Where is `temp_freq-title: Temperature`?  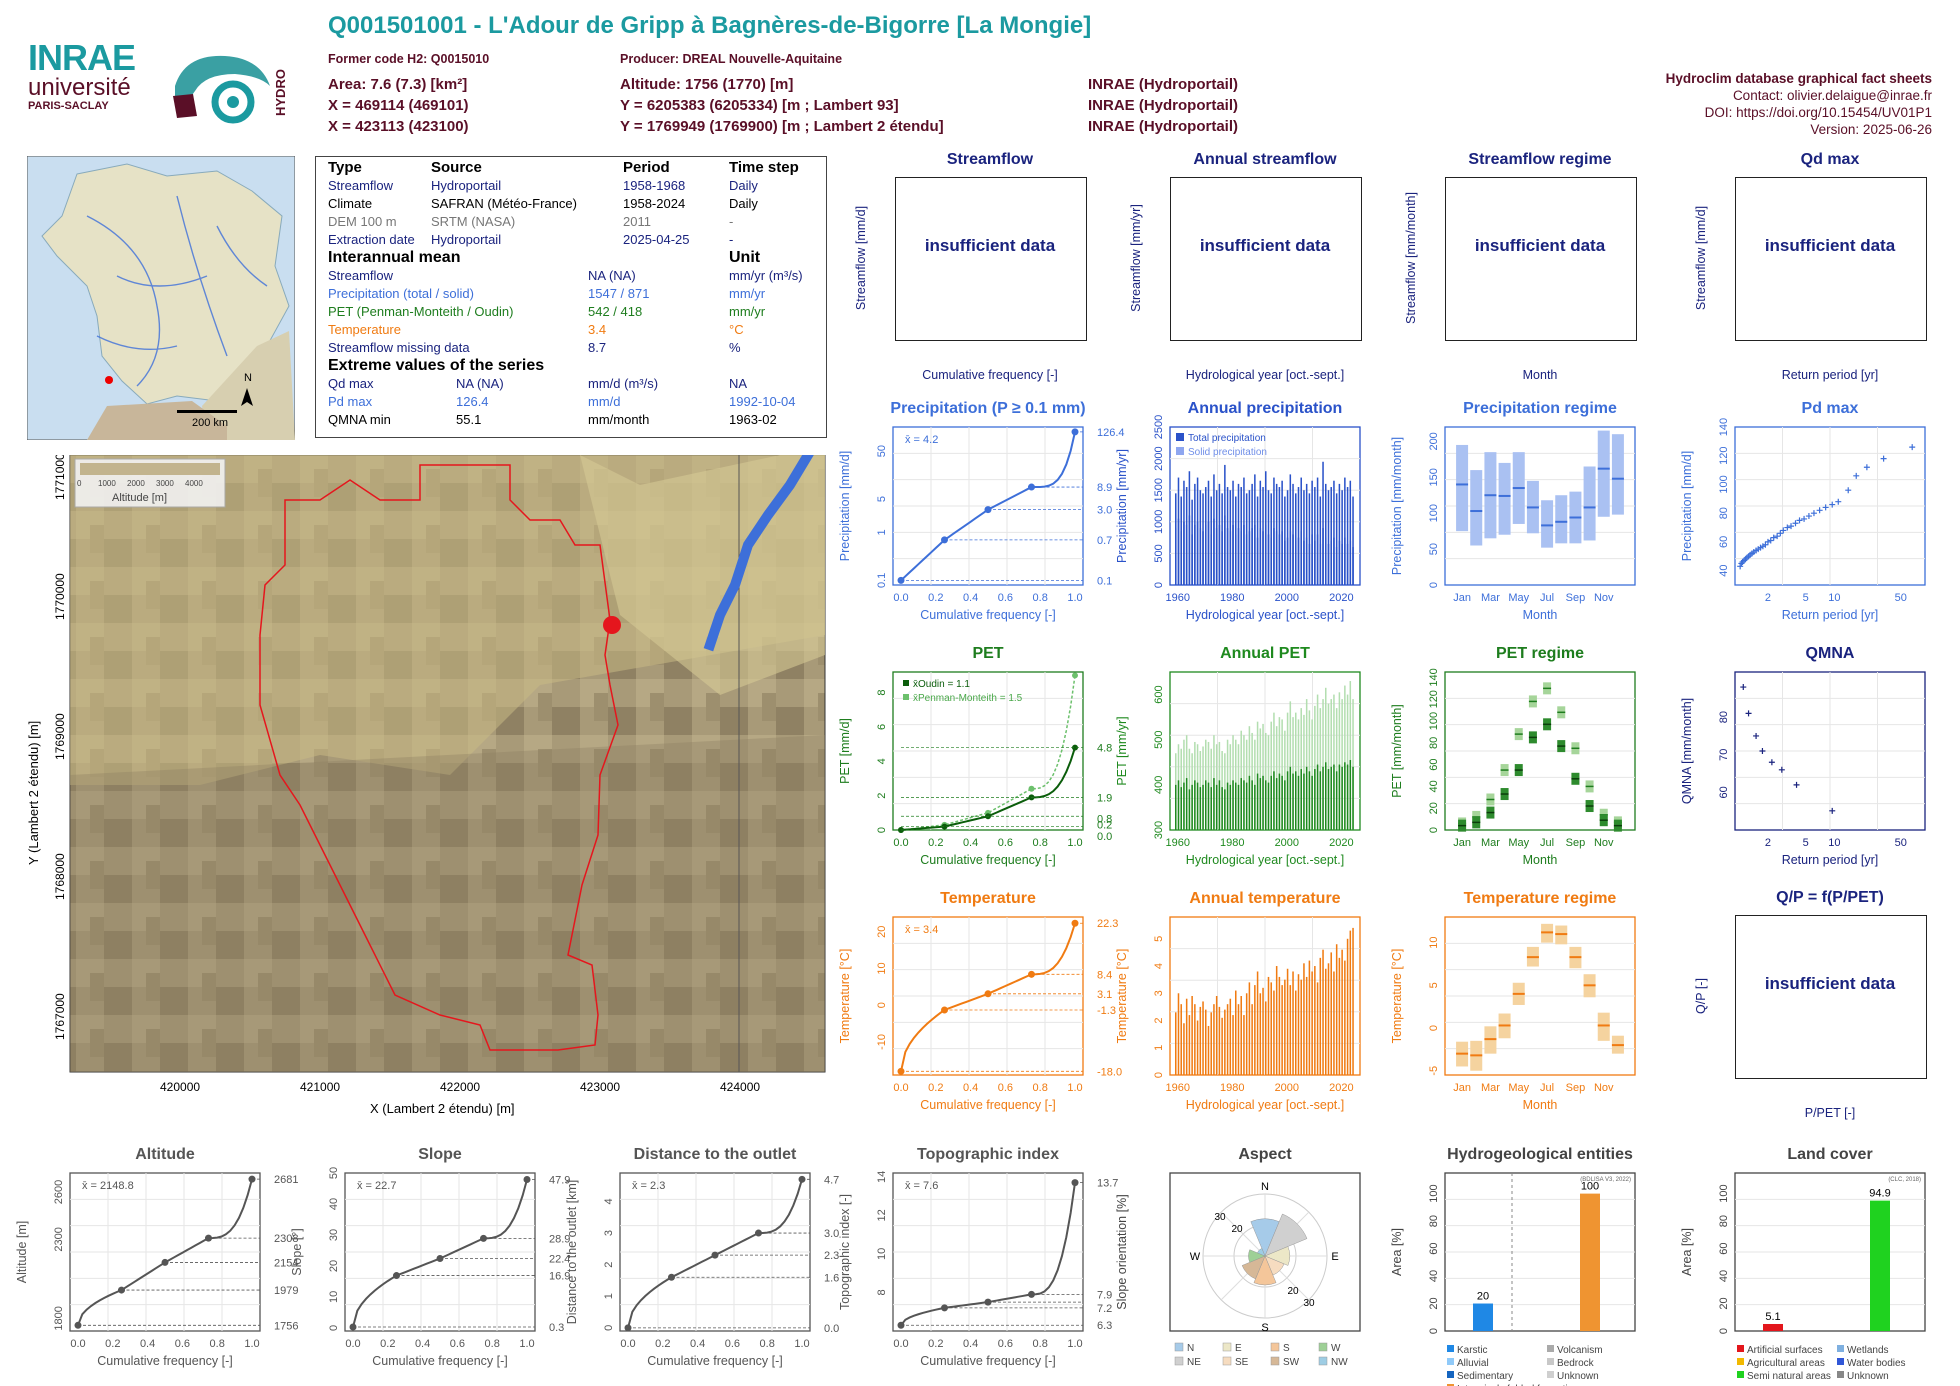
temp_freq-title: Temperature is located at coordinates (988, 898).